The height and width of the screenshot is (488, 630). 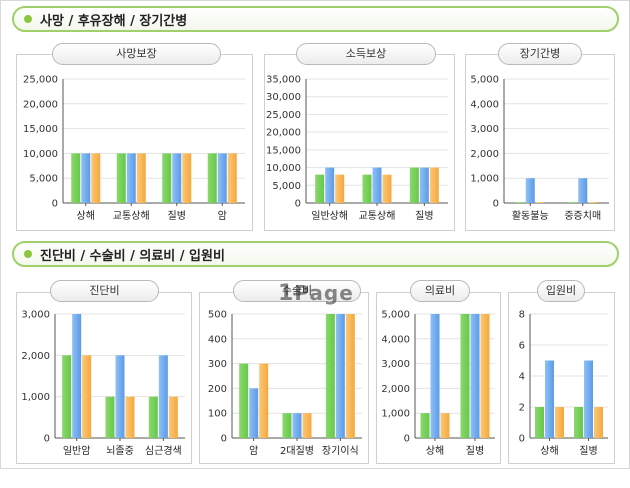 I want to click on x-tick-label: 장기이식, so click(x=340, y=451).